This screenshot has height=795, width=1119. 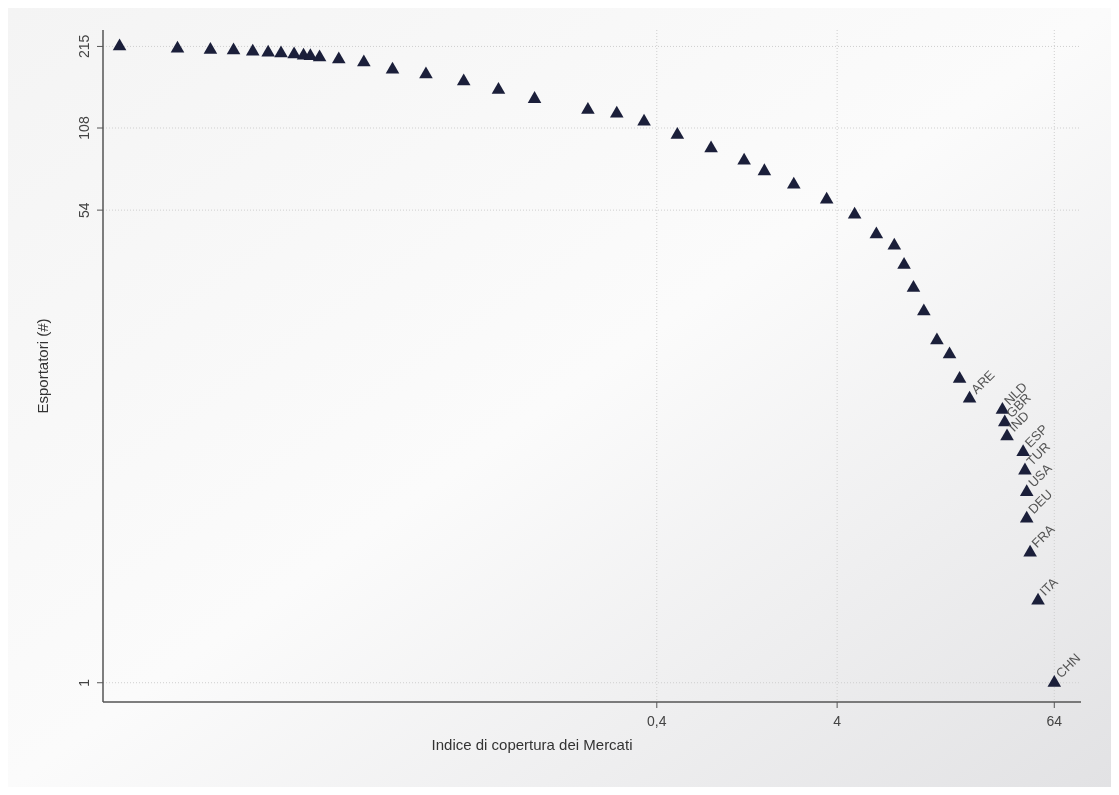 I want to click on x-tick-label: 0,4, so click(x=657, y=721).